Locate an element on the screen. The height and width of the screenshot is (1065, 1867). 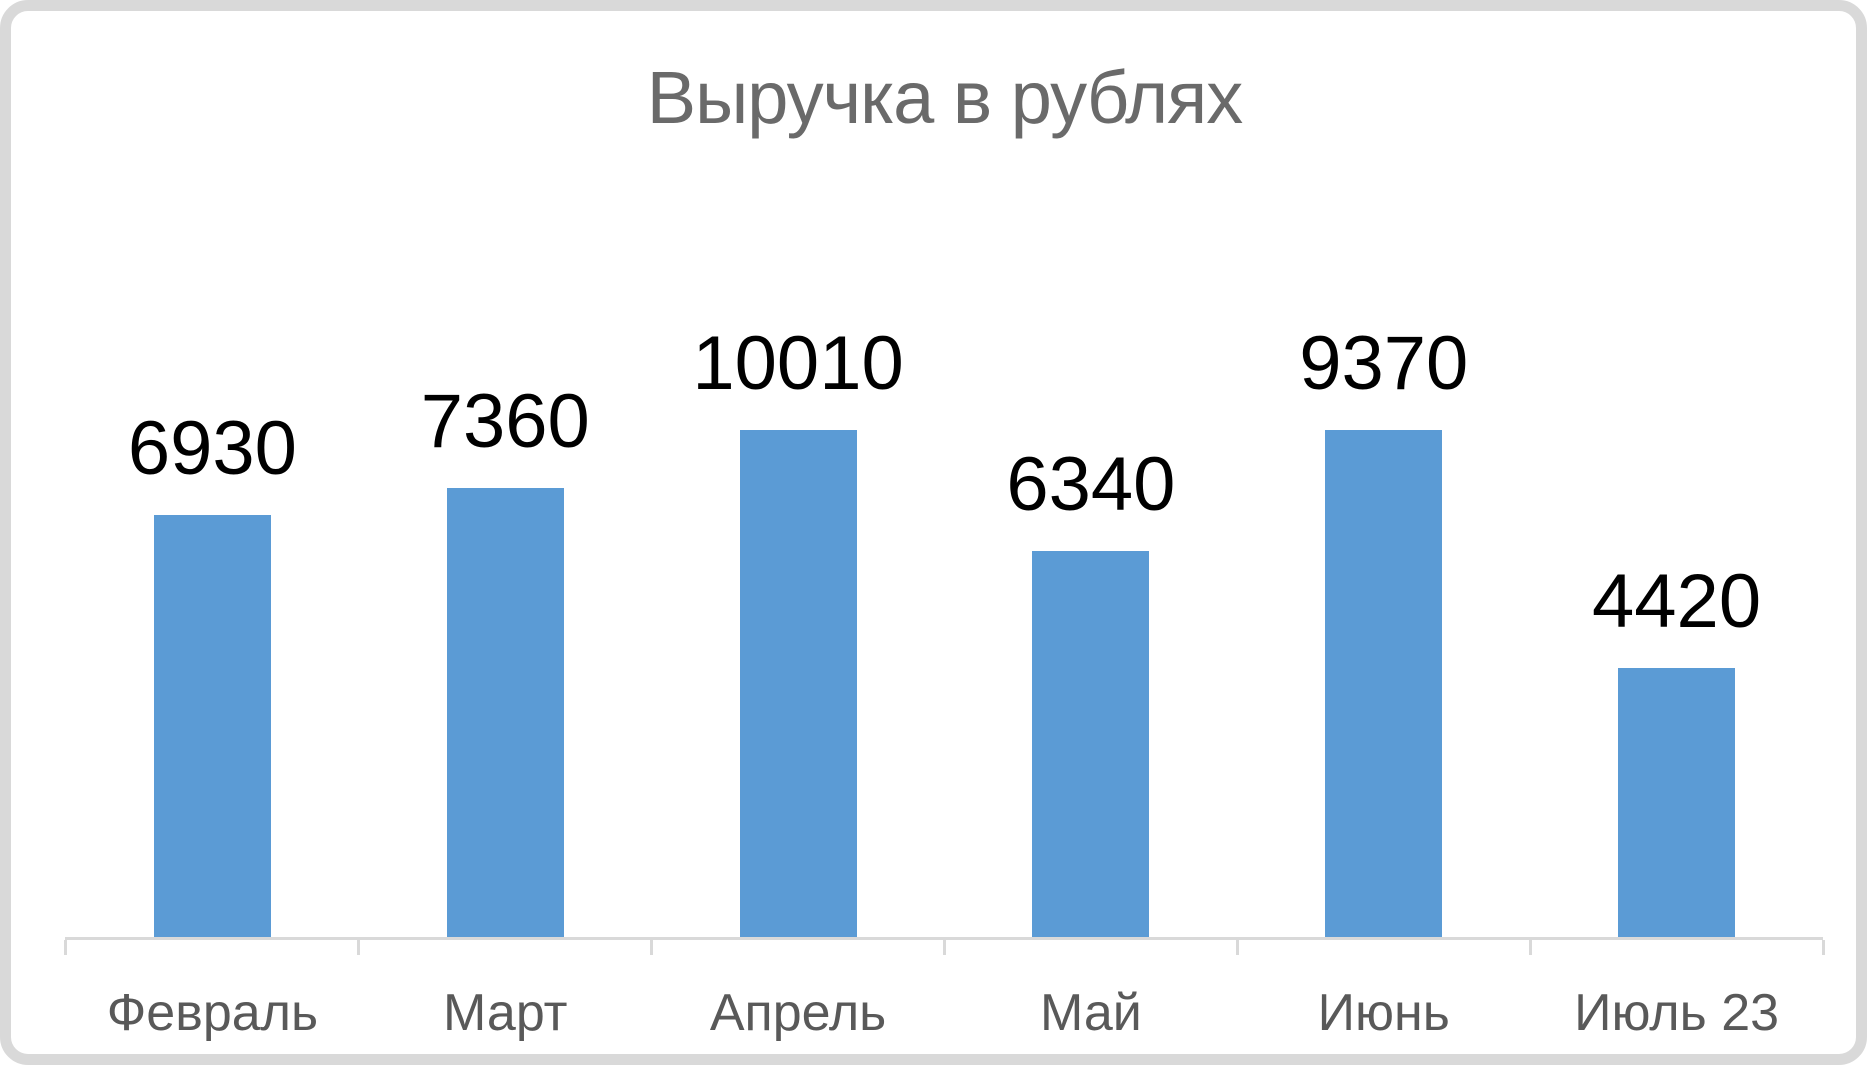
x-axis-label: Февраль is located at coordinates (212, 1013).